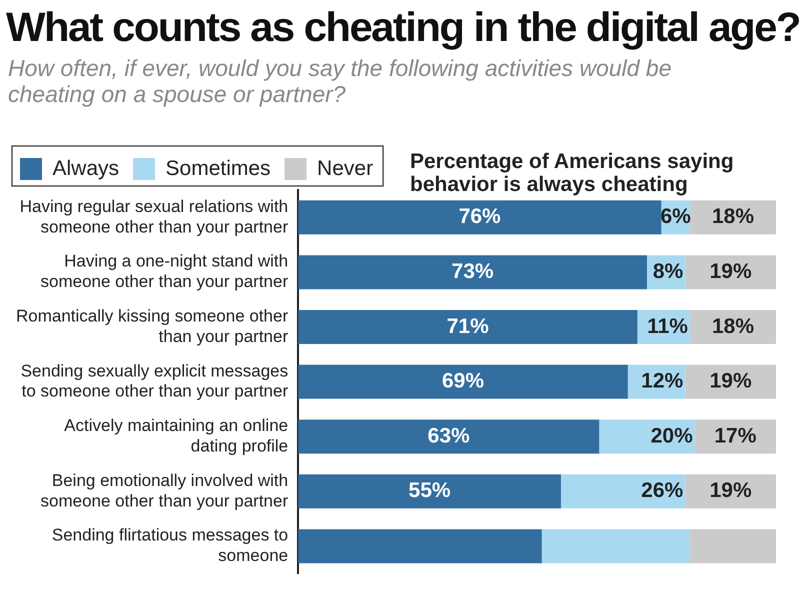 This screenshot has width=800, height=600. Describe the element at coordinates (154, 381) in the screenshot. I see `y-tick-label: Sending sexually explicit messages to someone other than your partner` at that location.